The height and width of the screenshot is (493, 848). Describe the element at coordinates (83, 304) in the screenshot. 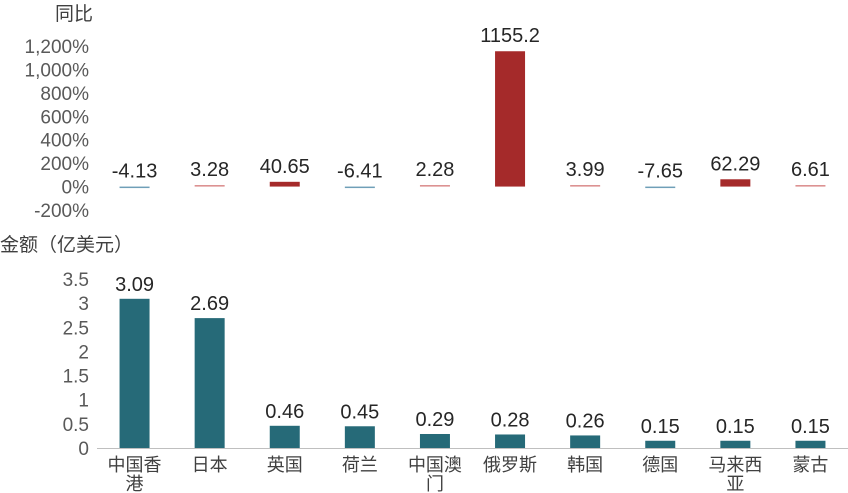

I see `amount-y-tick-label: 3` at that location.